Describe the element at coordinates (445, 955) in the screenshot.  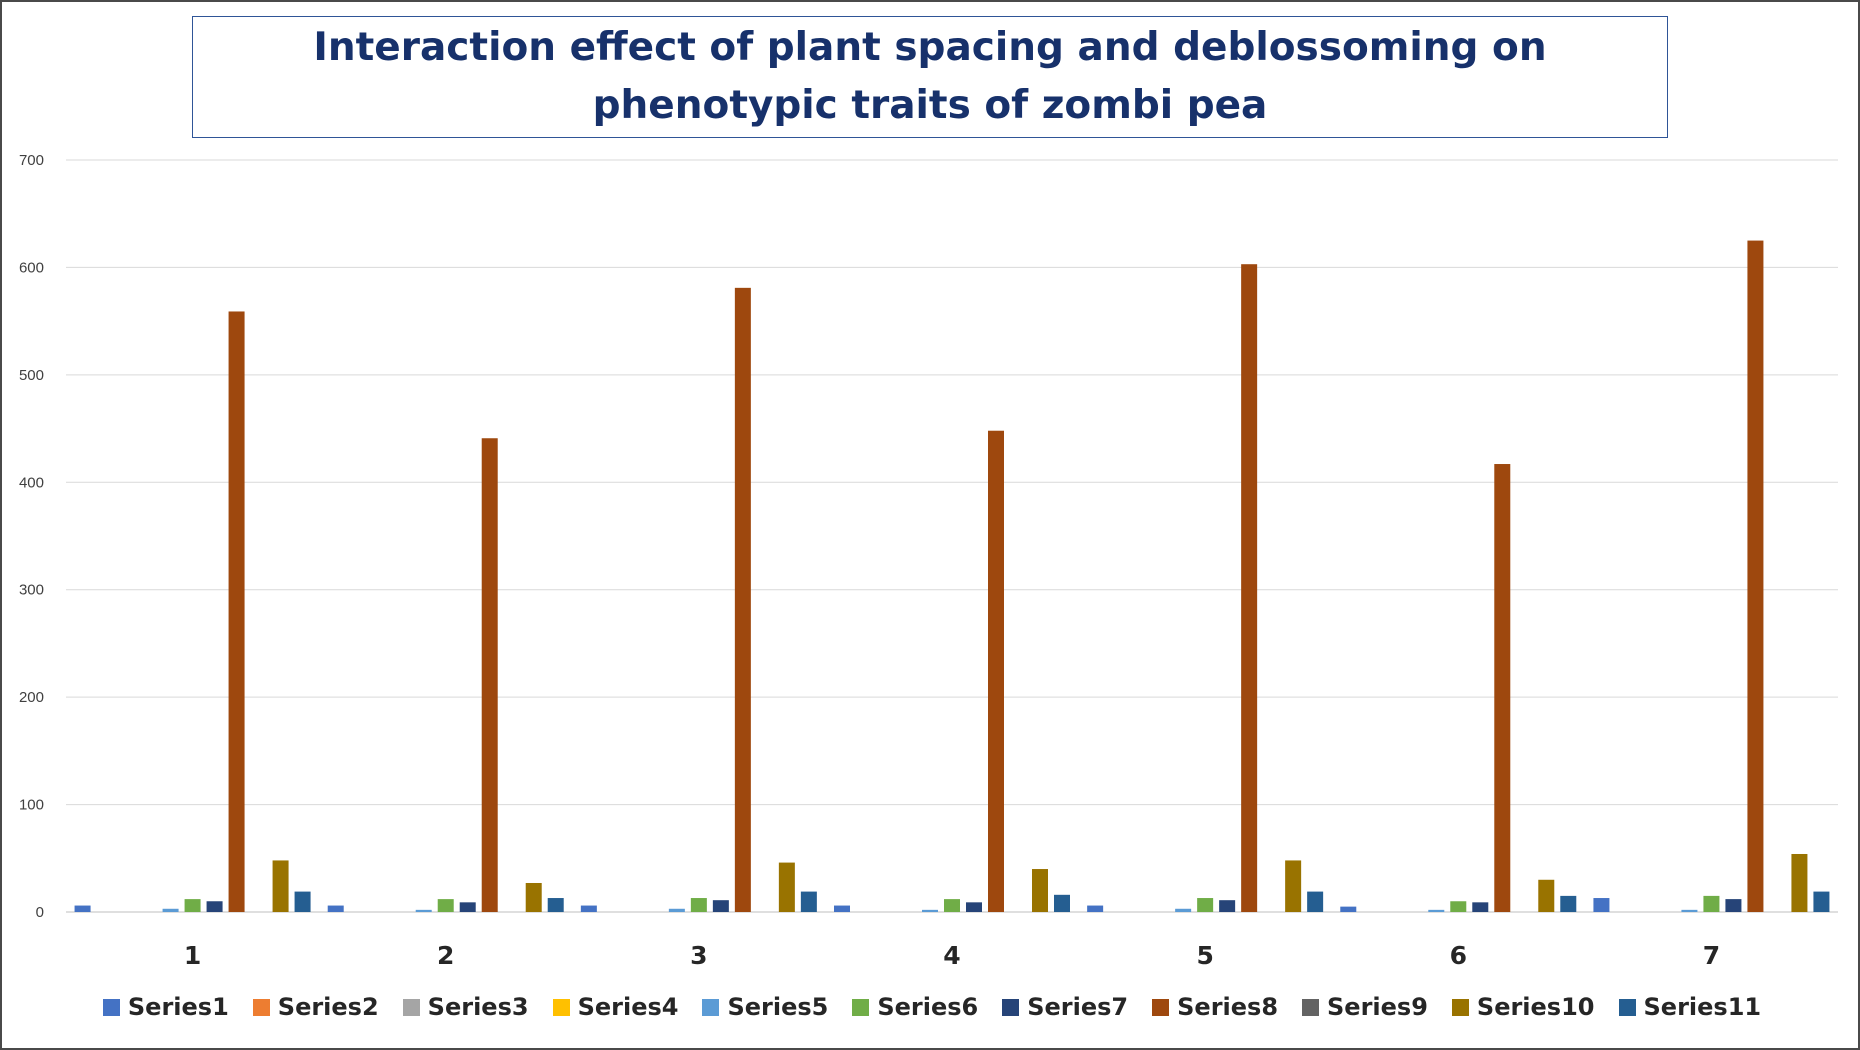
I see `x-tick-label: 2` at that location.